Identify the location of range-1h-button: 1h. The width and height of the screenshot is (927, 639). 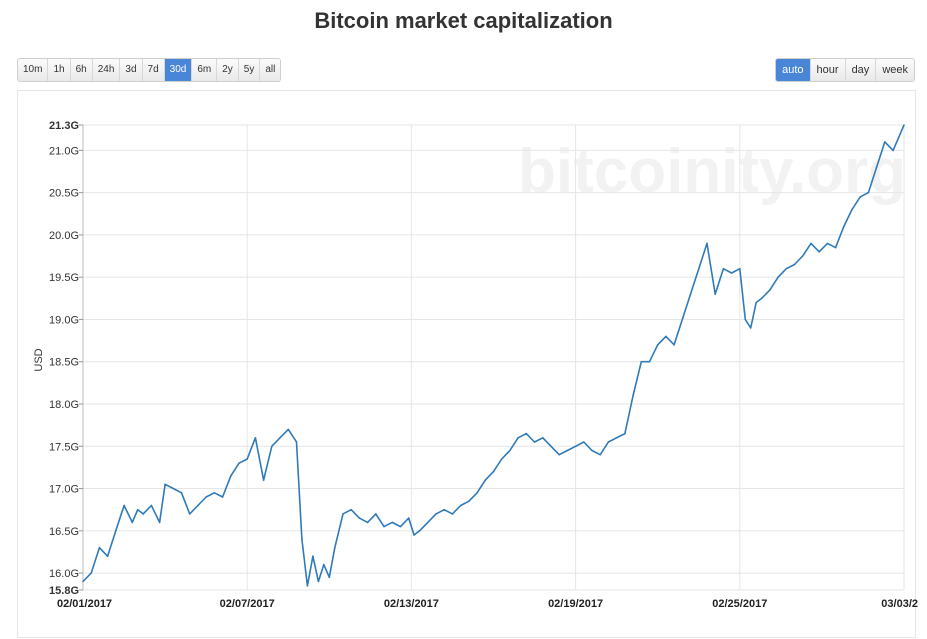
(59, 70).